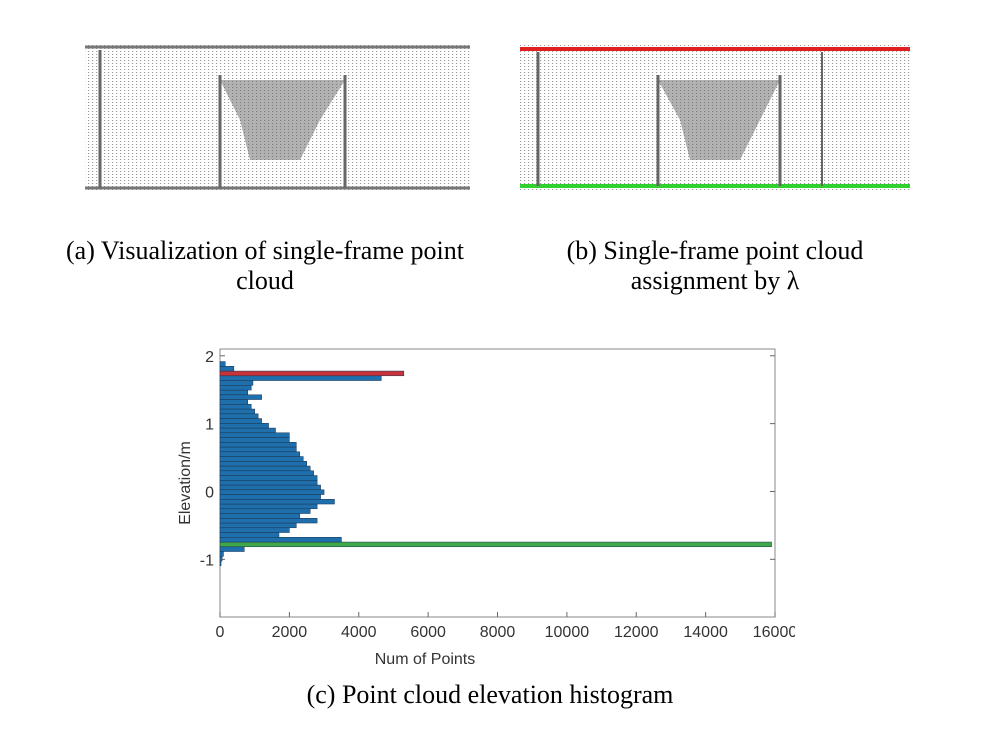 Image resolution: width=985 pixels, height=729 pixels. What do you see at coordinates (425, 659) in the screenshot?
I see `x-axis-label: Num of Points` at bounding box center [425, 659].